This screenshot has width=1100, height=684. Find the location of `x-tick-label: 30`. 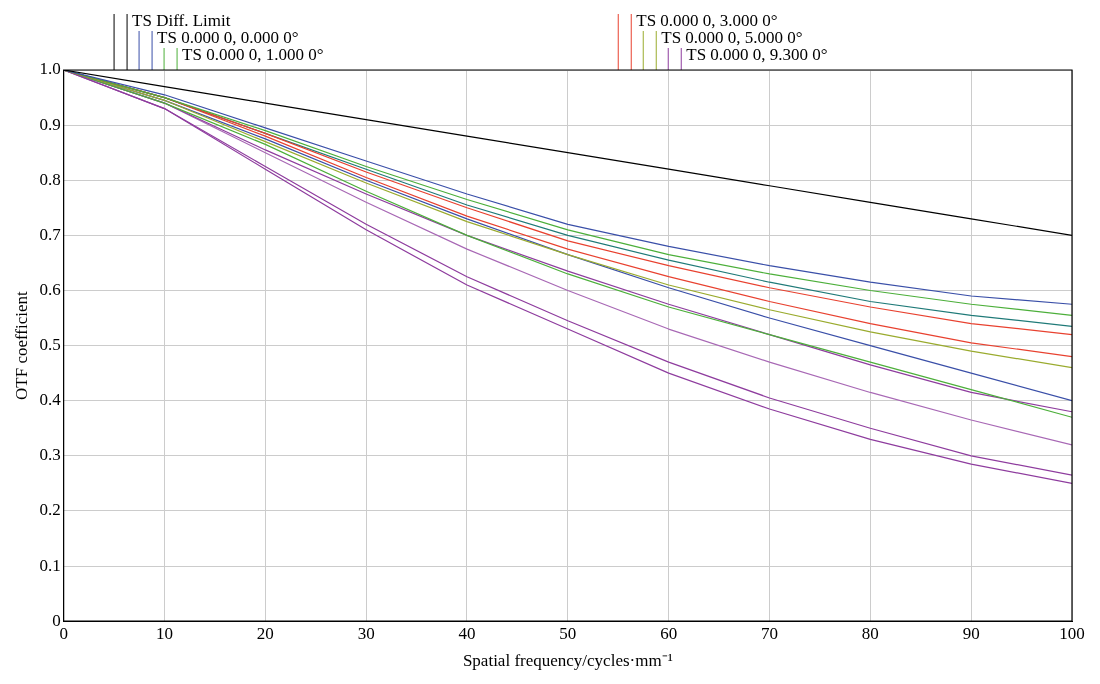

x-tick-label: 30 is located at coordinates (366, 633).